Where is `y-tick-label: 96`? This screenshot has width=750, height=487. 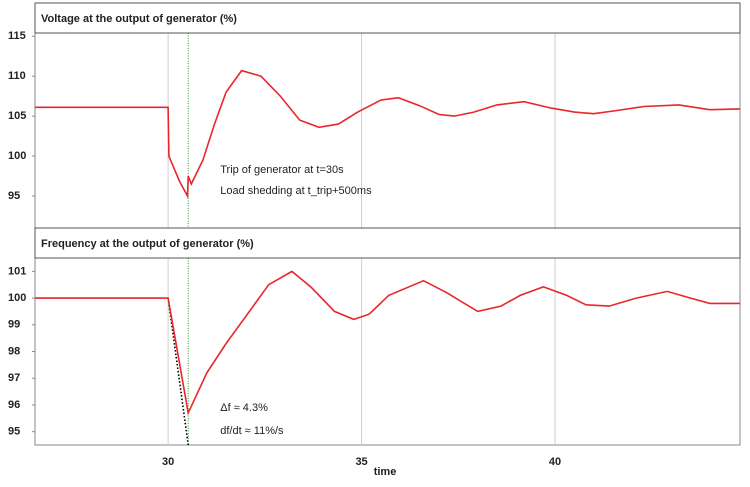 y-tick-label: 96 is located at coordinates (14, 405).